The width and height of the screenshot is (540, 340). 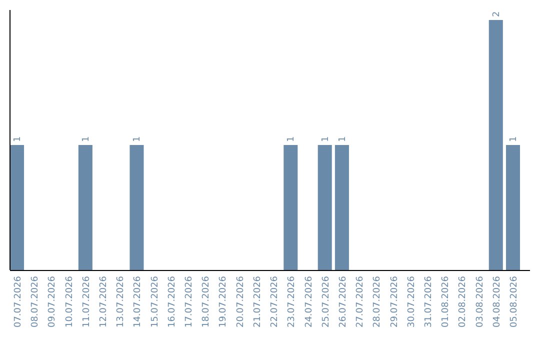 What do you see at coordinates (138, 302) in the screenshot?
I see `x-tick-label: 14.07.2026` at bounding box center [138, 302].